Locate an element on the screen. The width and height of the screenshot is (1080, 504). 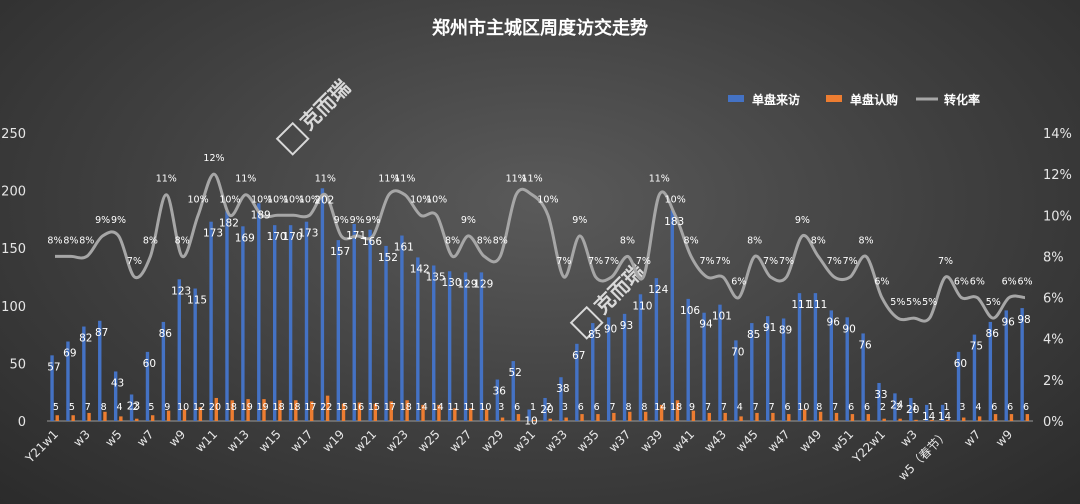
y-right-tick-label: 8% is located at coordinates (1053, 257).